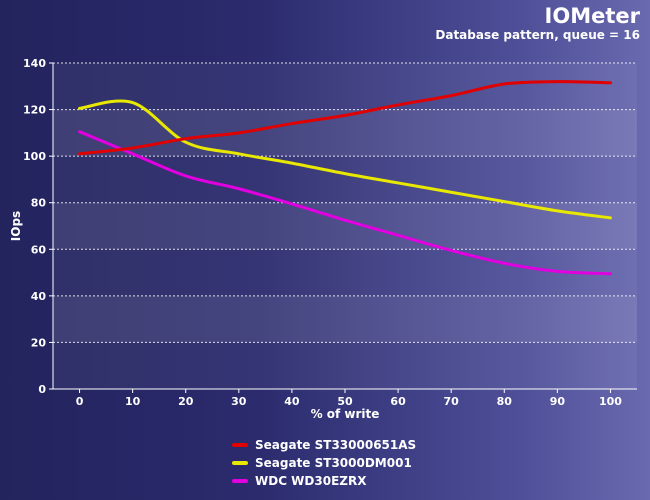  Describe the element at coordinates (16, 226) in the screenshot. I see `y-axis-label: IOps` at that location.